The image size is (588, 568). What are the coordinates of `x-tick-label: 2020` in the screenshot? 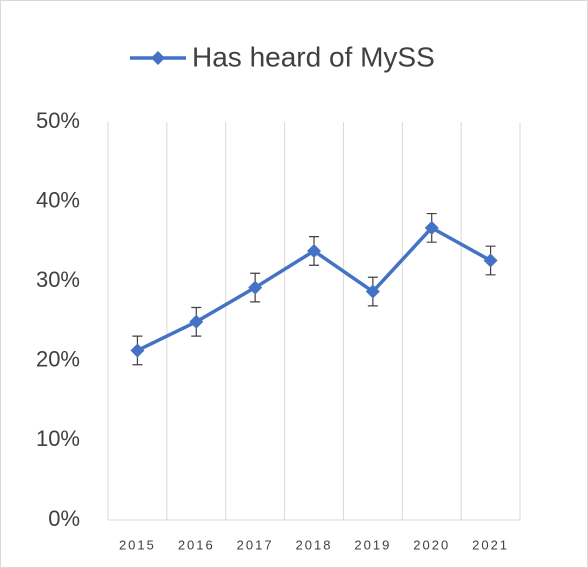 It's located at (431, 544).